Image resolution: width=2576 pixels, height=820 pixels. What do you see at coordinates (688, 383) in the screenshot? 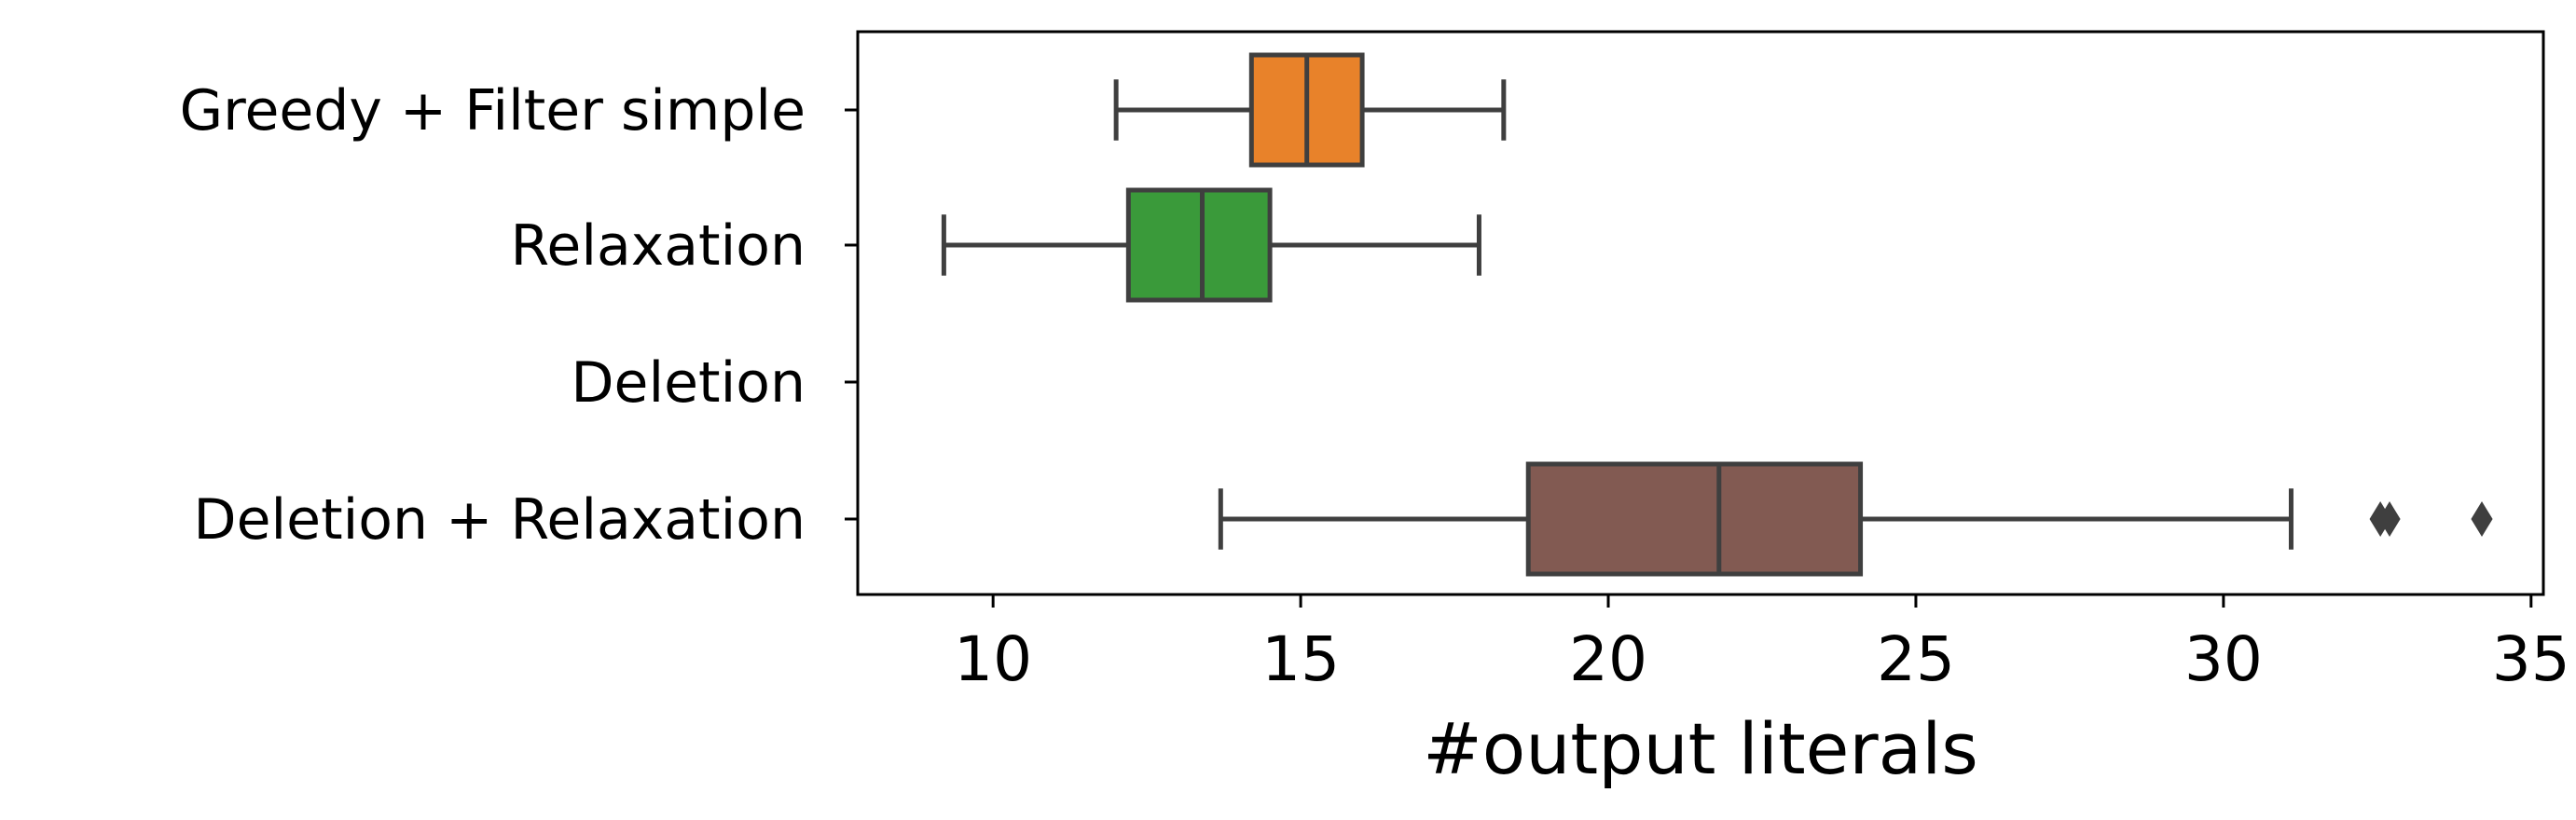
I see `y-tick-label: Deletion` at bounding box center [688, 383].